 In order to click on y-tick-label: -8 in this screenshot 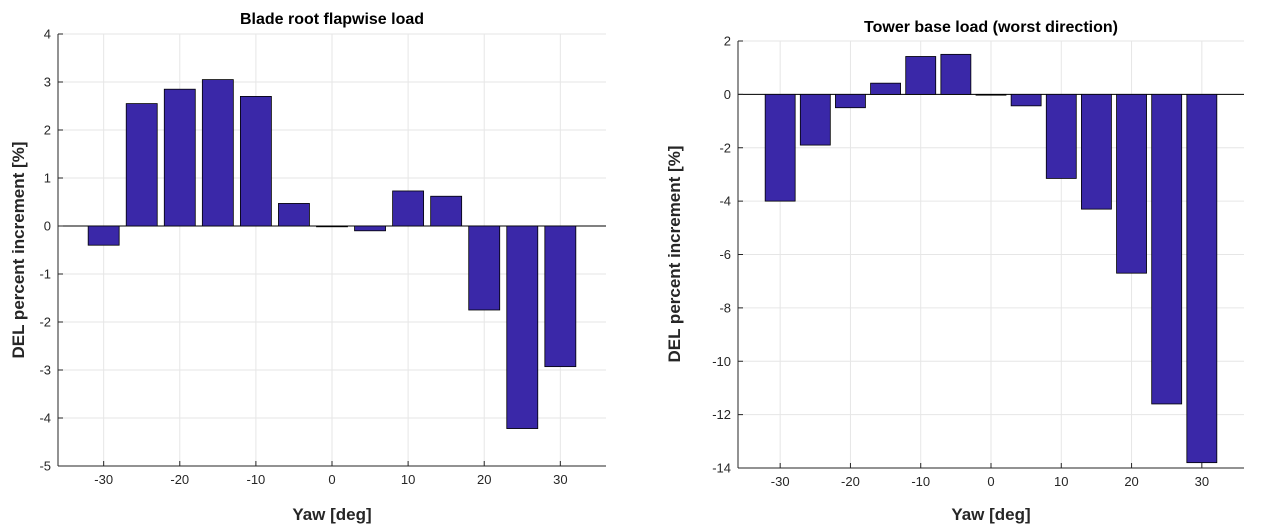, I will do `click(725, 307)`.